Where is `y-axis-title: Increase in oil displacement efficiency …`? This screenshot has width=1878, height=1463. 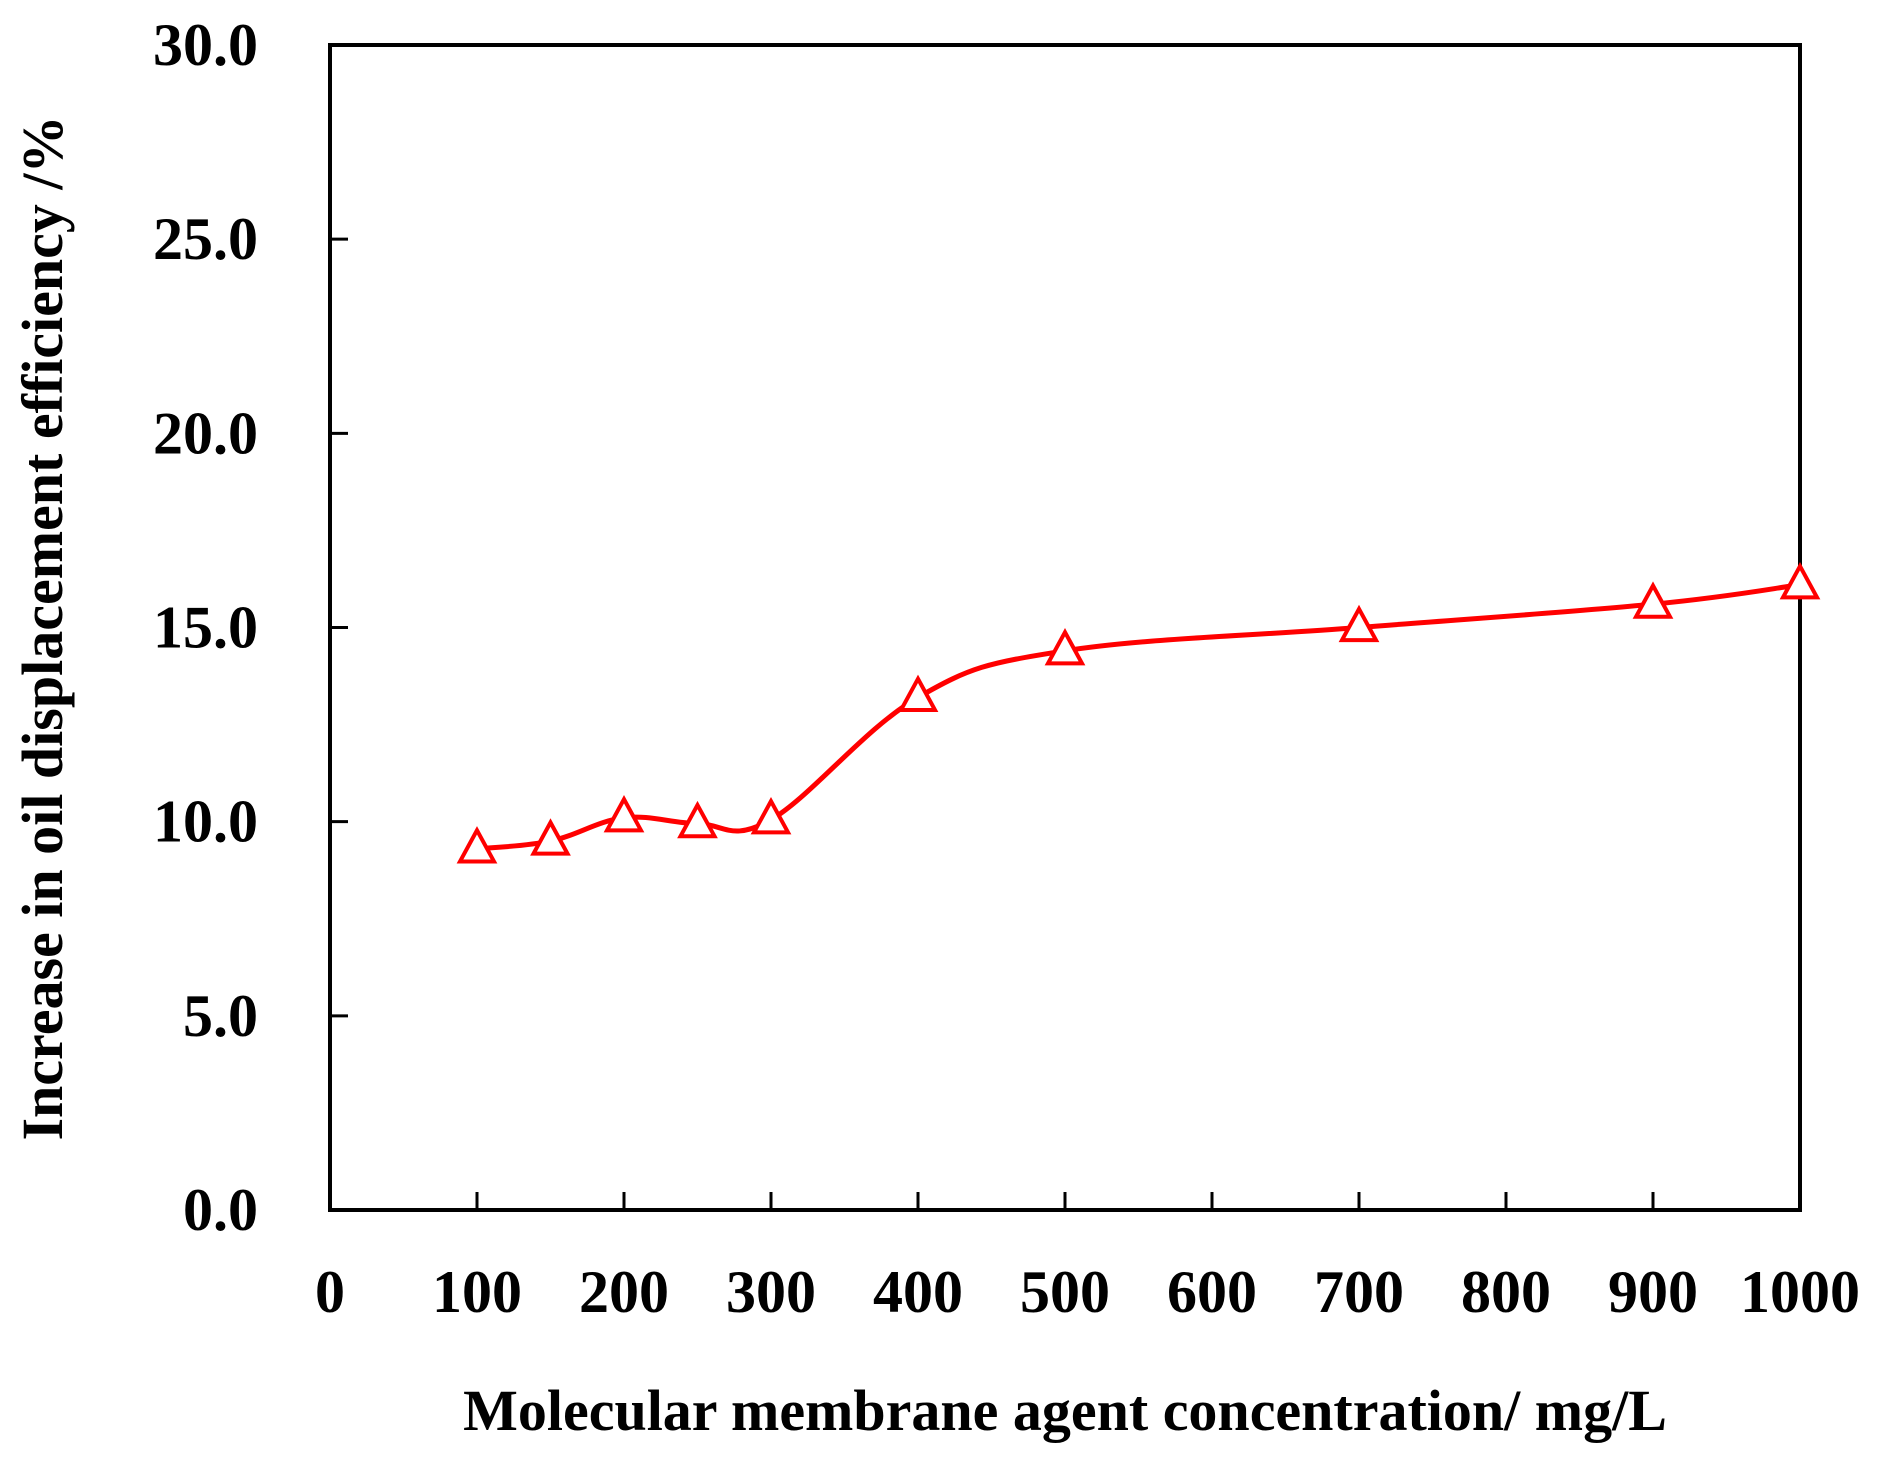
y-axis-title: Increase in oil displacement efficiency … is located at coordinates (42, 627).